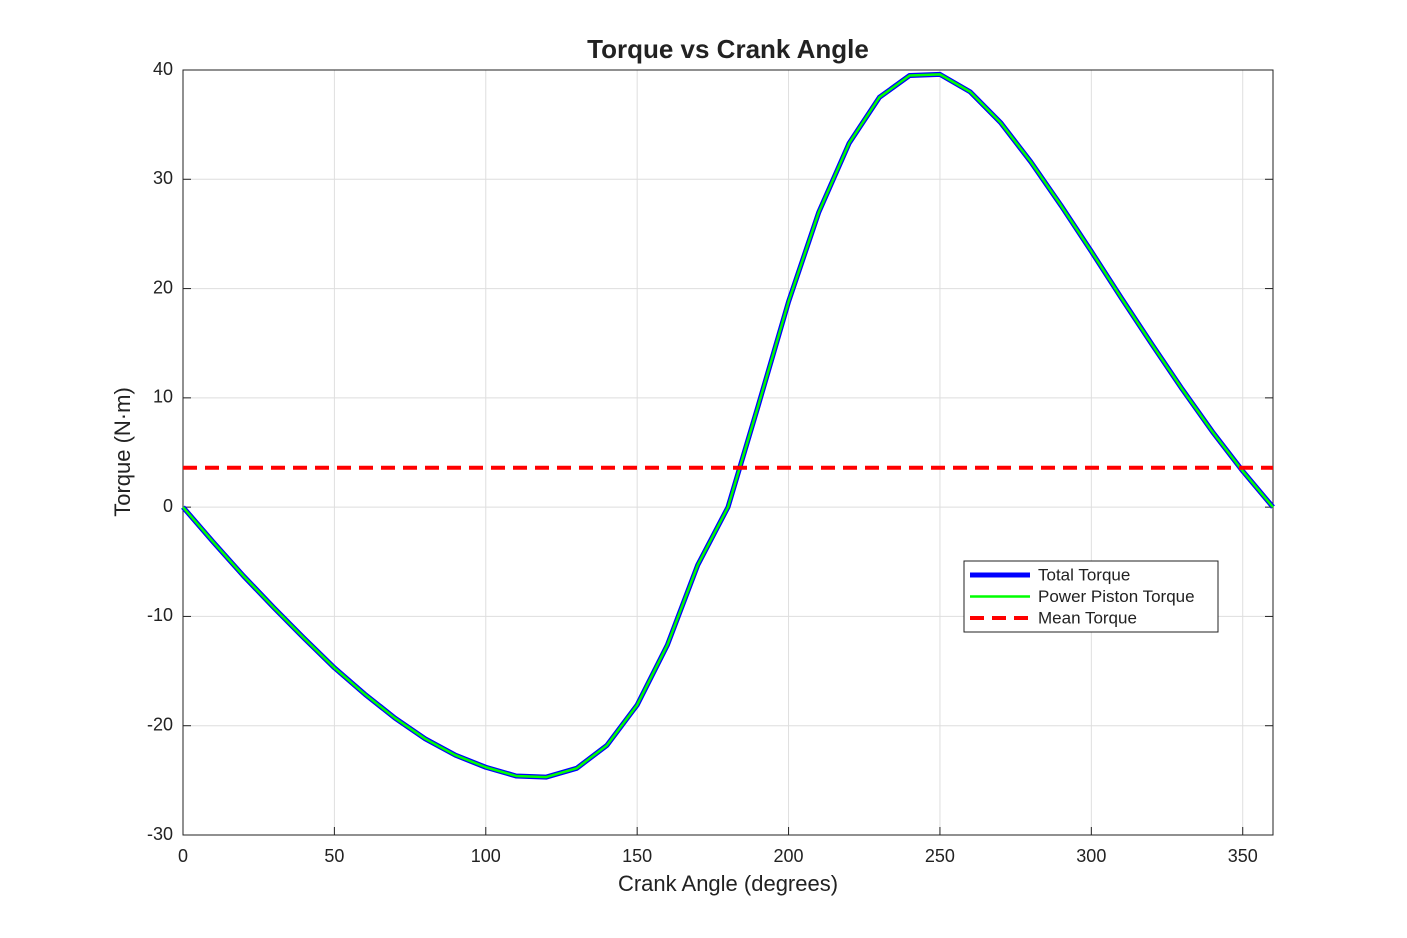  What do you see at coordinates (1091, 856) in the screenshot?
I see `x-tick-label: 300` at bounding box center [1091, 856].